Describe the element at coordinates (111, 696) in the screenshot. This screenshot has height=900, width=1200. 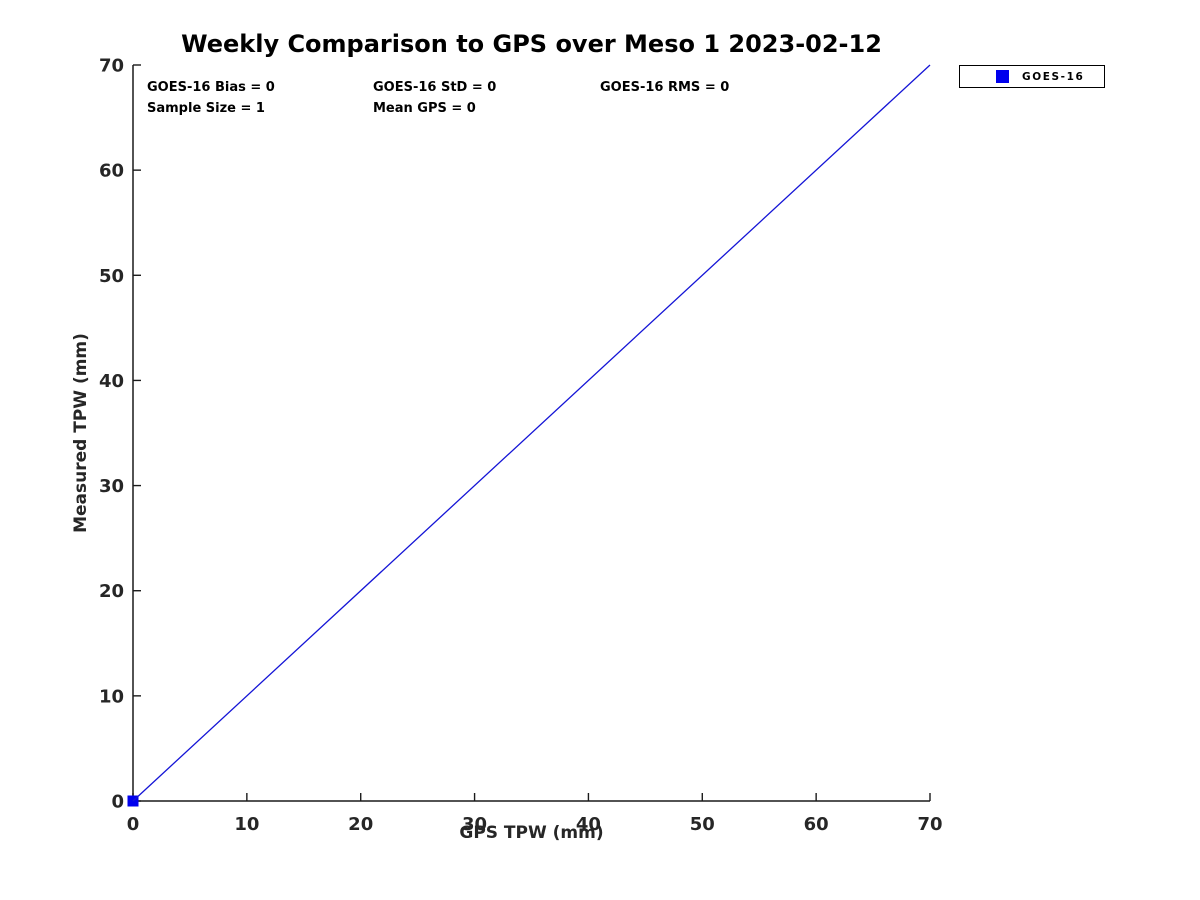
I see `y-tick-label: 10` at that location.